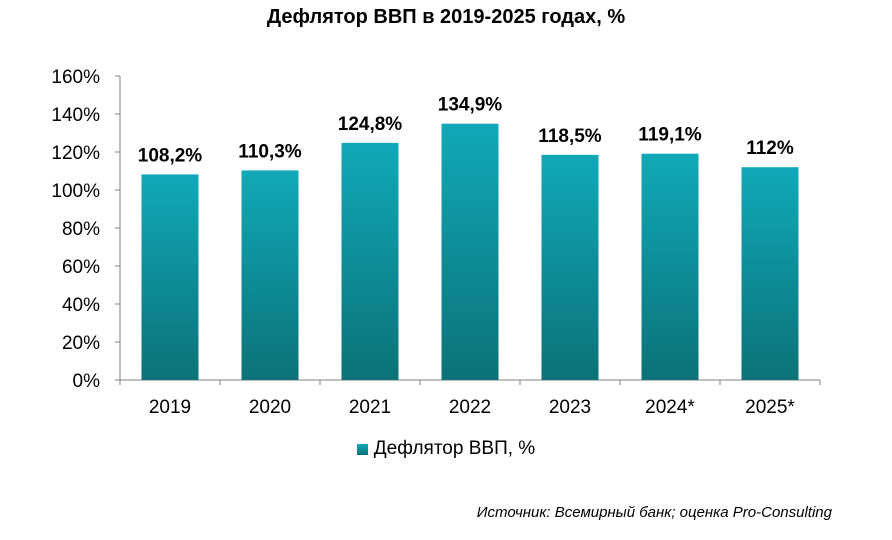 This screenshot has width=892, height=540. What do you see at coordinates (770, 407) in the screenshot?
I see `x-tick-label: 2025*` at bounding box center [770, 407].